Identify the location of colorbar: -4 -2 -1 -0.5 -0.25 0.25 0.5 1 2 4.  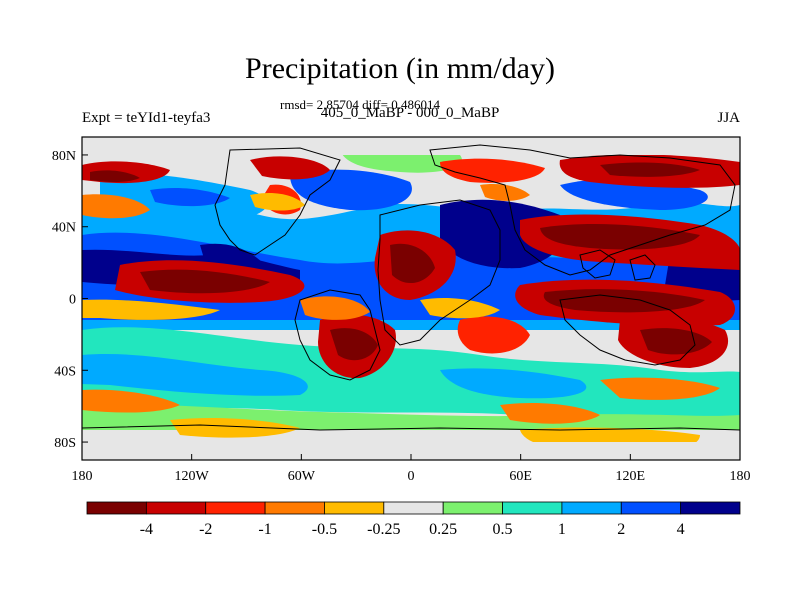
(413, 519).